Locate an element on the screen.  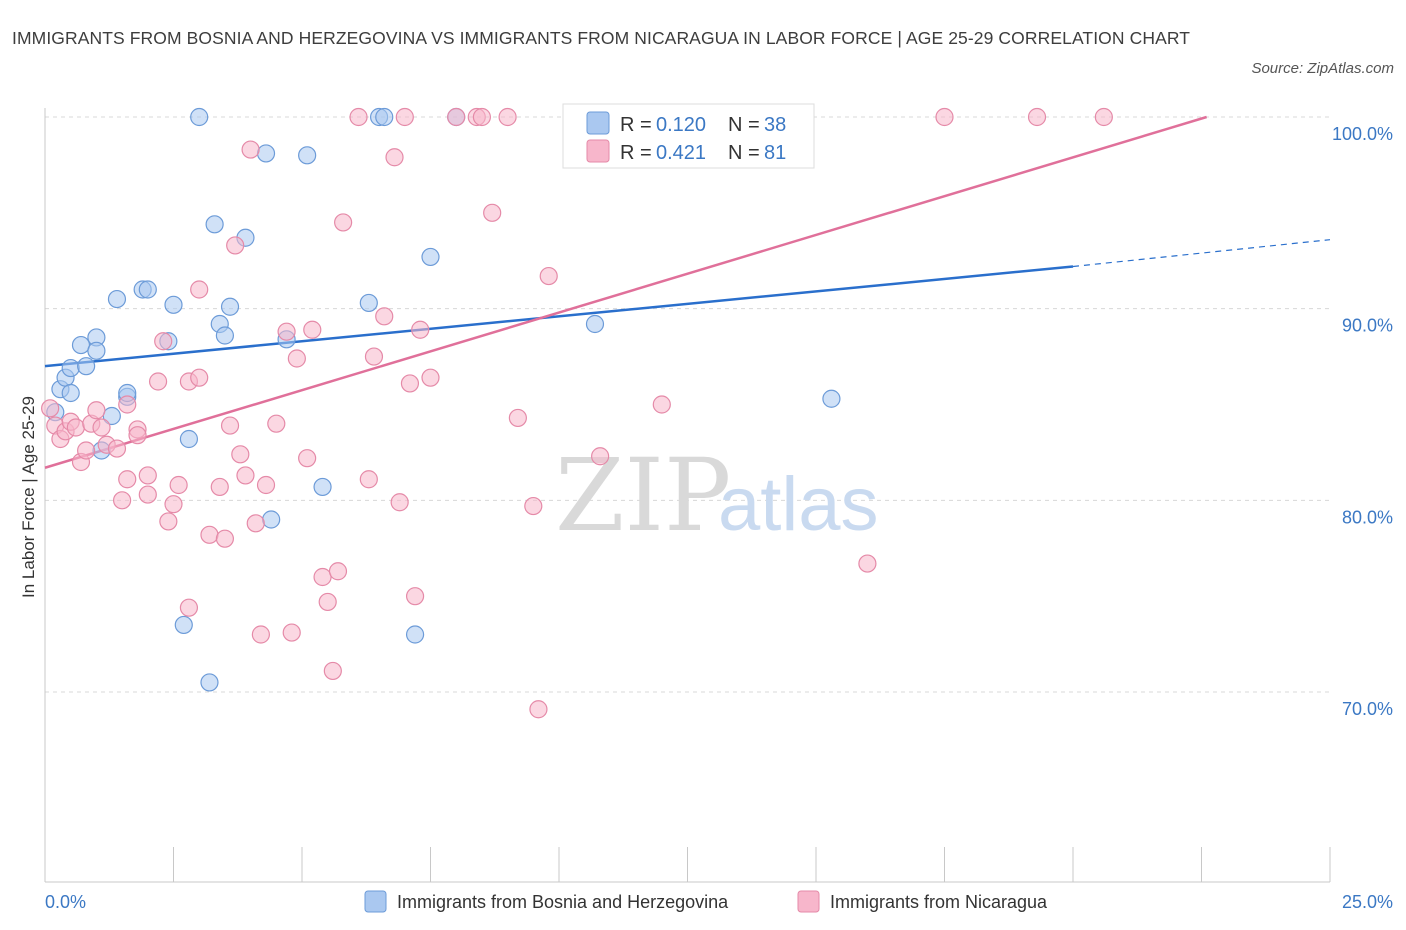
legend-r-value-nicaragua: 0.421 is located at coordinates (681, 153).